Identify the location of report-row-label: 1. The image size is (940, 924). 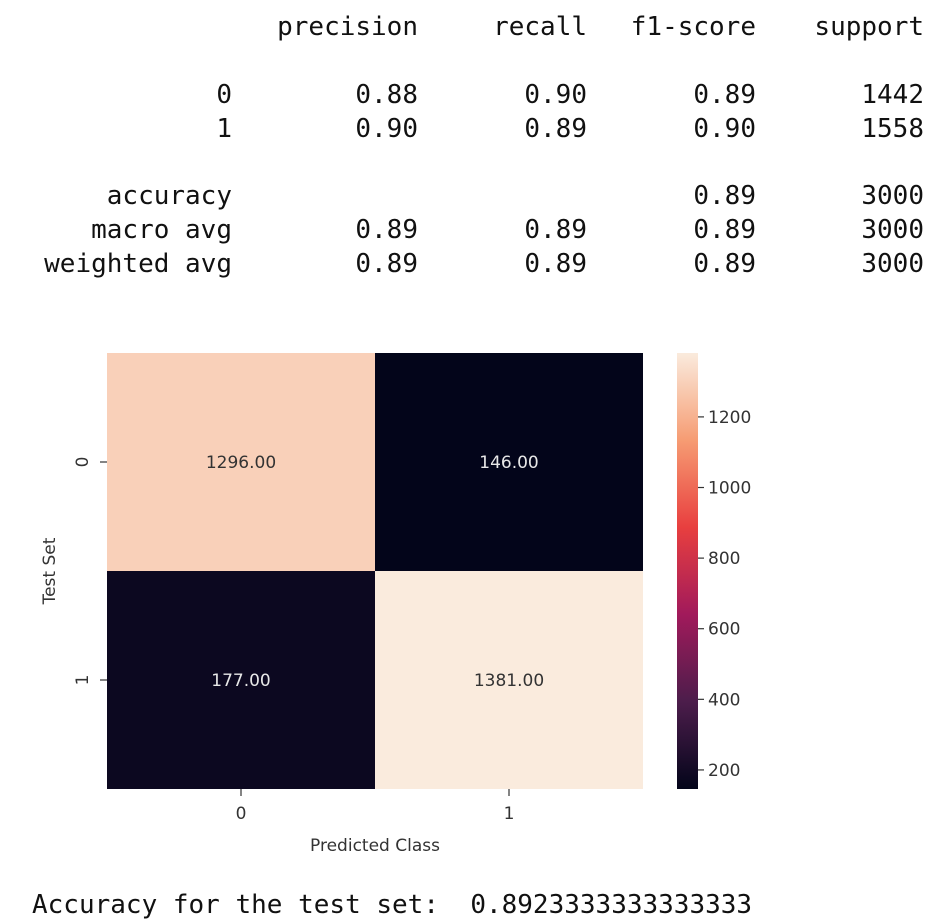
(224, 129).